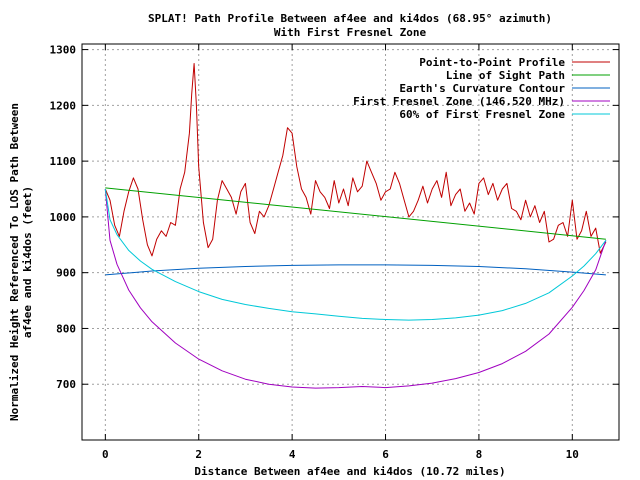 The image size is (640, 480). Describe the element at coordinates (63, 217) in the screenshot. I see `y-tick-label: 1000` at that location.